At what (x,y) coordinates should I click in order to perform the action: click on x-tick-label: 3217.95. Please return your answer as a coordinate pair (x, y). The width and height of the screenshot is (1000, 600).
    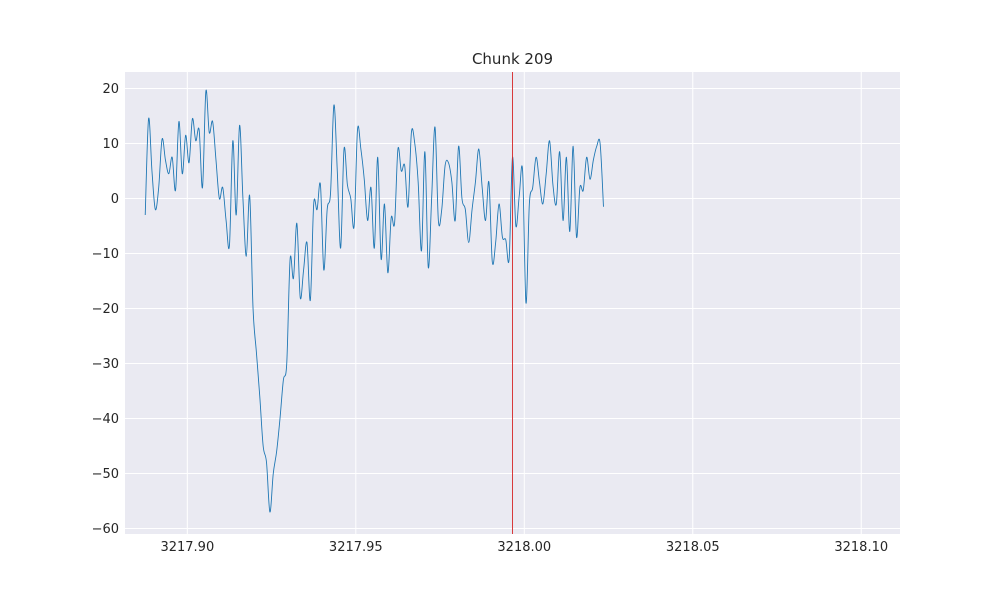
    Looking at the image, I should click on (356, 547).